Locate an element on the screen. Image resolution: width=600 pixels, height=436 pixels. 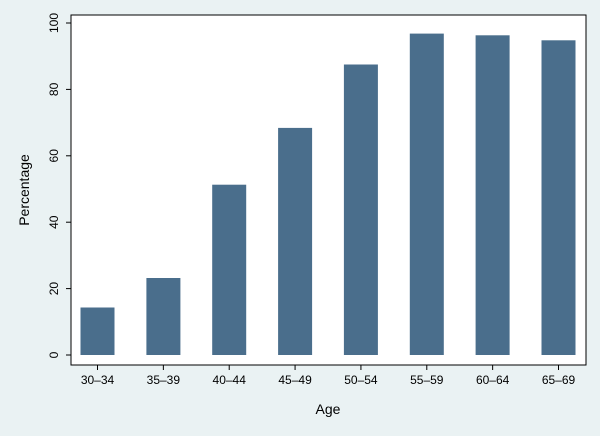
y-tick-label: 20 is located at coordinates (54, 289).